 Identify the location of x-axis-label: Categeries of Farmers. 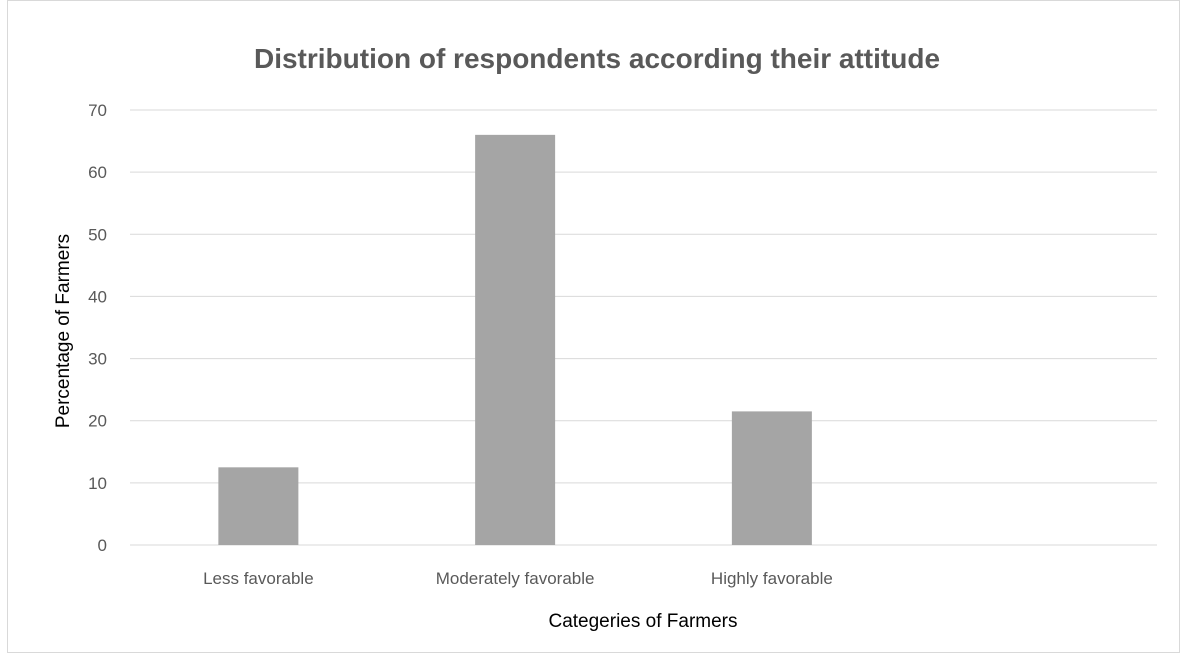
(642, 621).